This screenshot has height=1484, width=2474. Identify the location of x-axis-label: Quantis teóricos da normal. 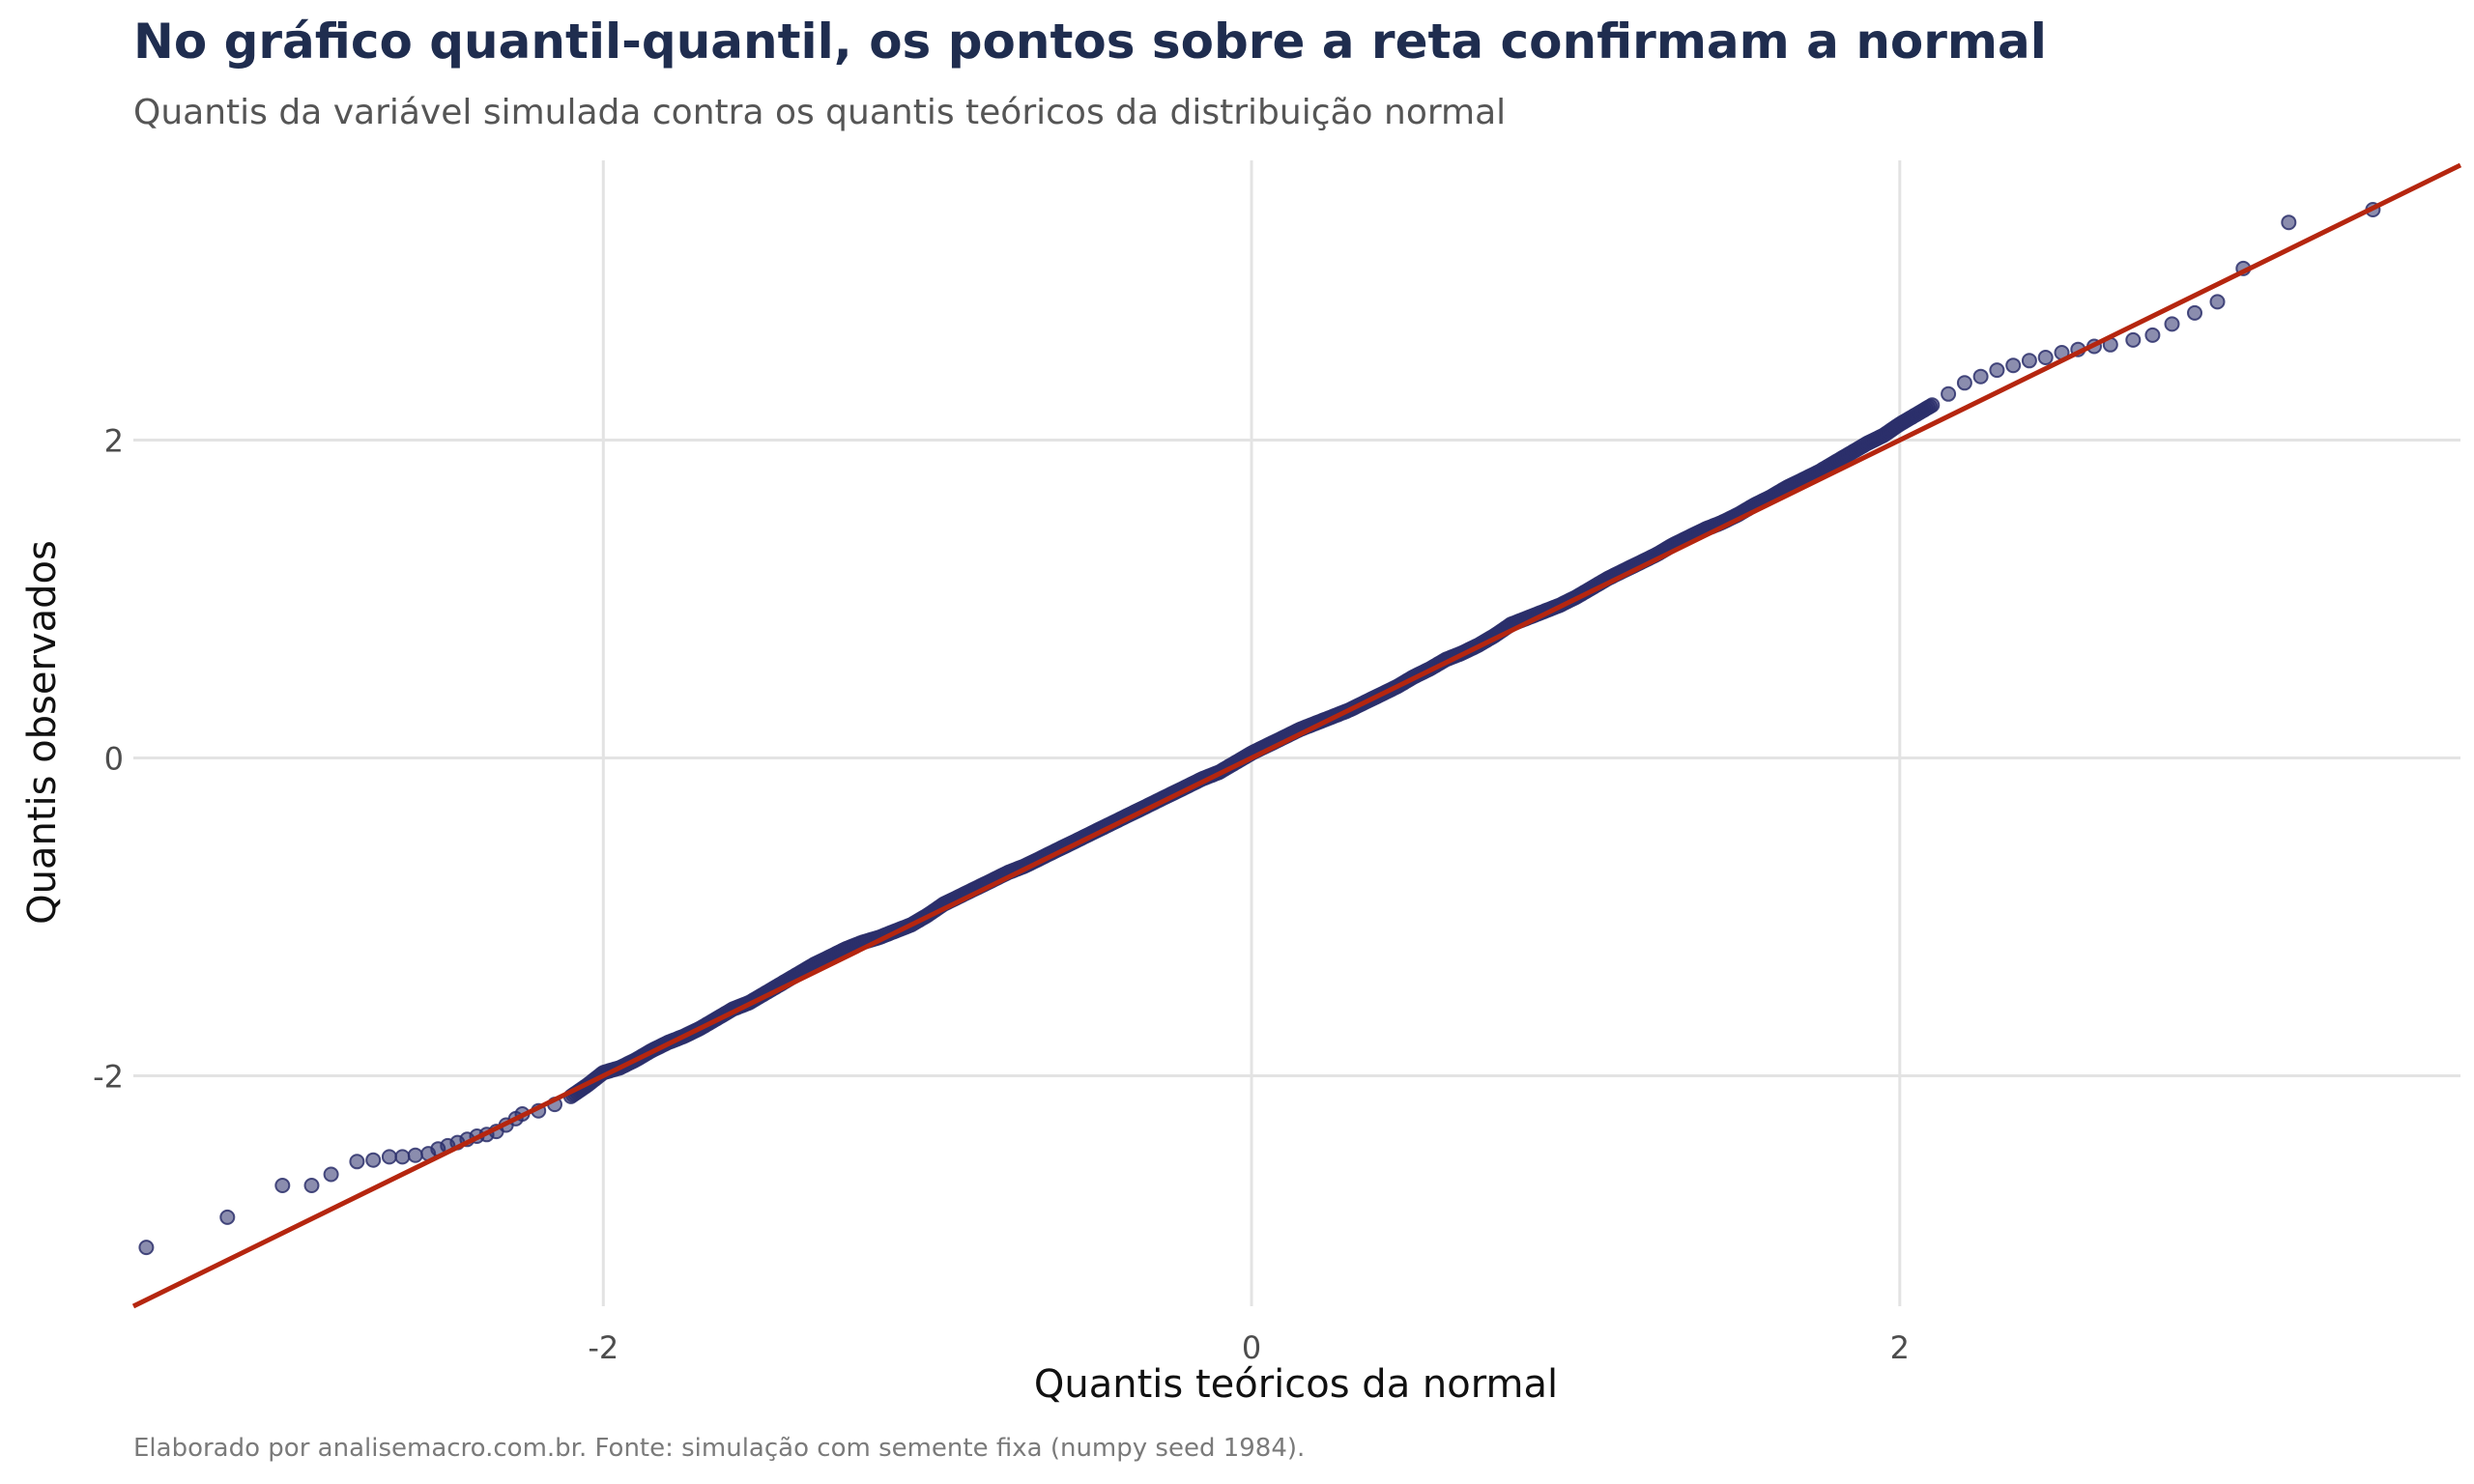
(1296, 1384).